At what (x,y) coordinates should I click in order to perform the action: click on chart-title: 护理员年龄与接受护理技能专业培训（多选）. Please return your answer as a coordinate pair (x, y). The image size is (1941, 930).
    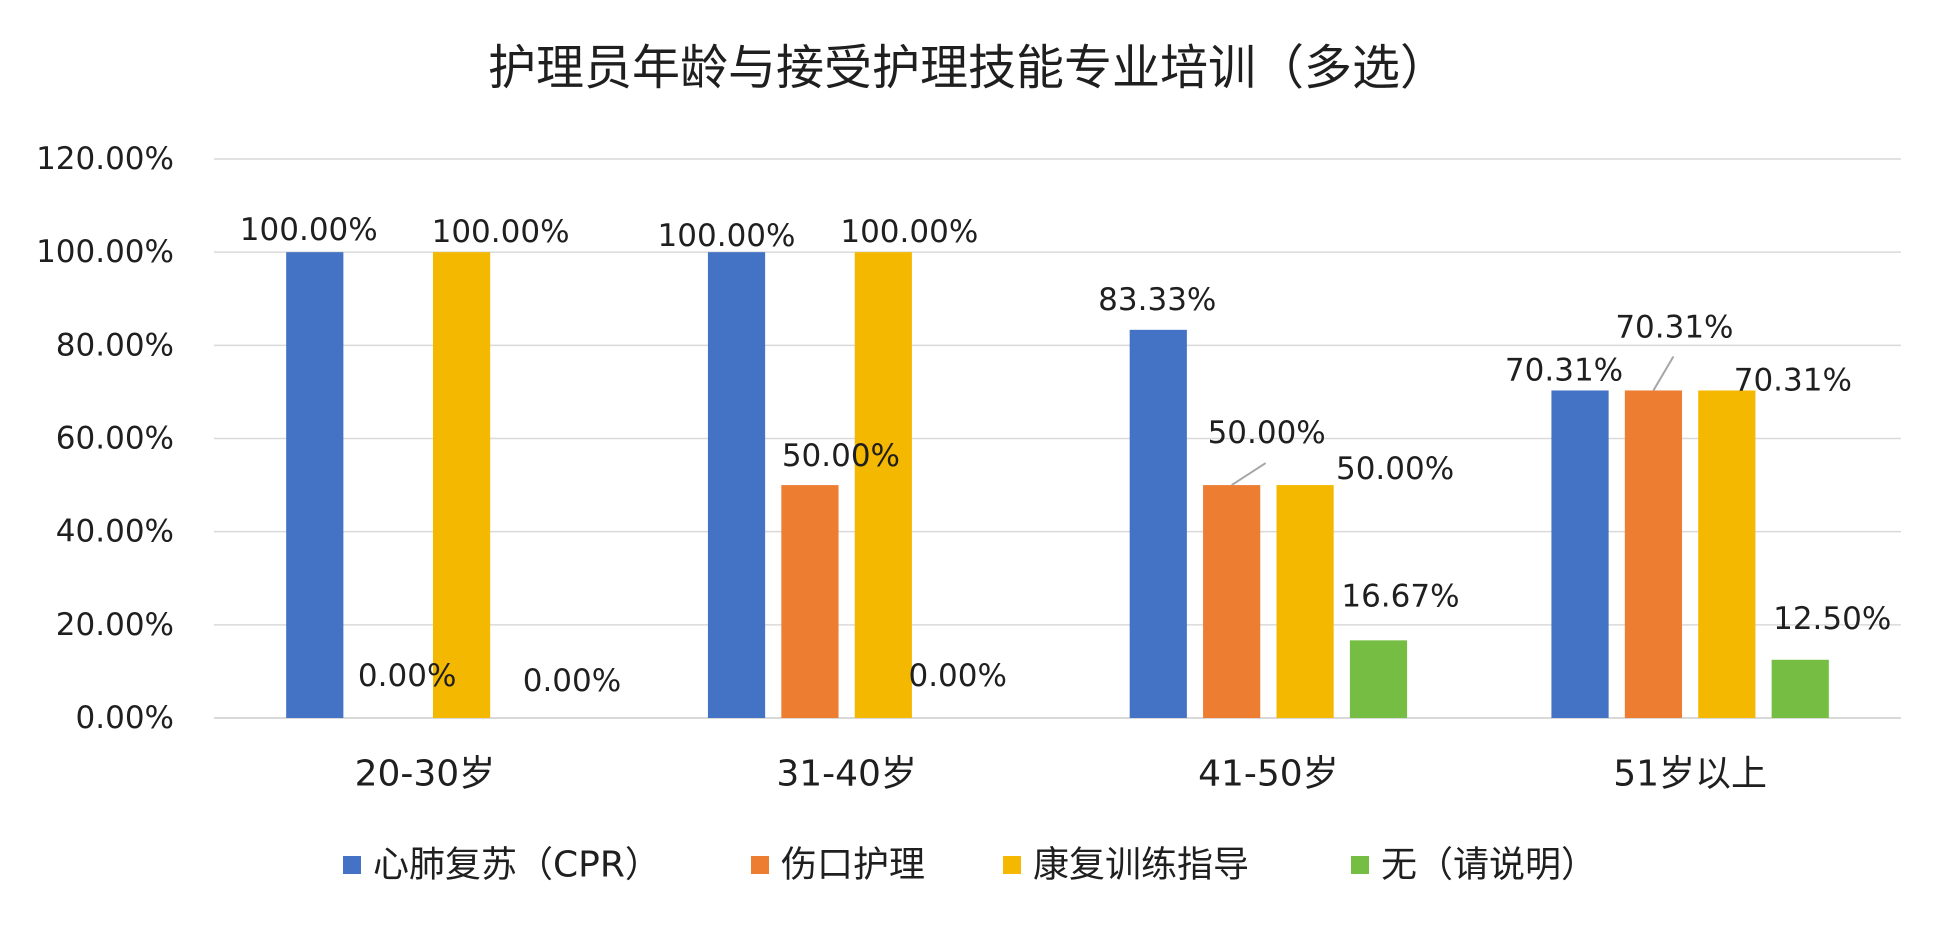
    Looking at the image, I should click on (968, 68).